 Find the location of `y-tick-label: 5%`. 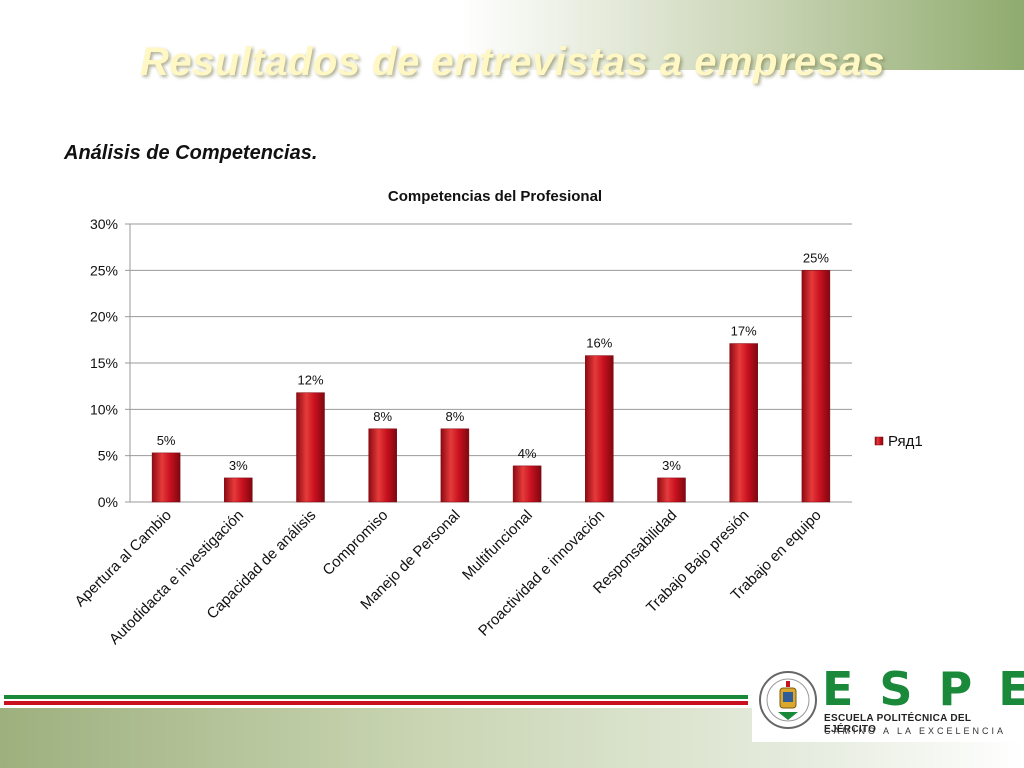

y-tick-label: 5% is located at coordinates (108, 456).